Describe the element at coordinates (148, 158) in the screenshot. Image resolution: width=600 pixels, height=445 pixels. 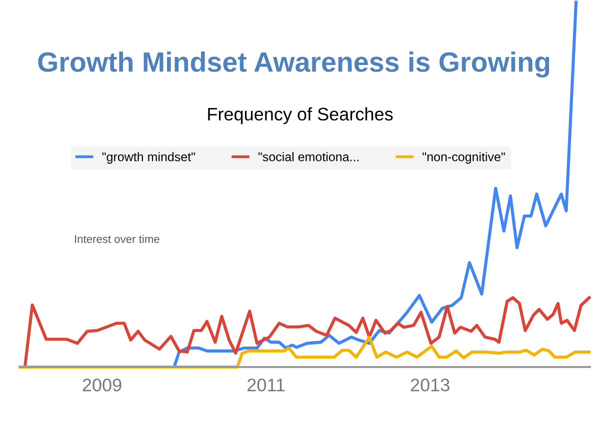
I see `legend-label: "growth mindset"` at that location.